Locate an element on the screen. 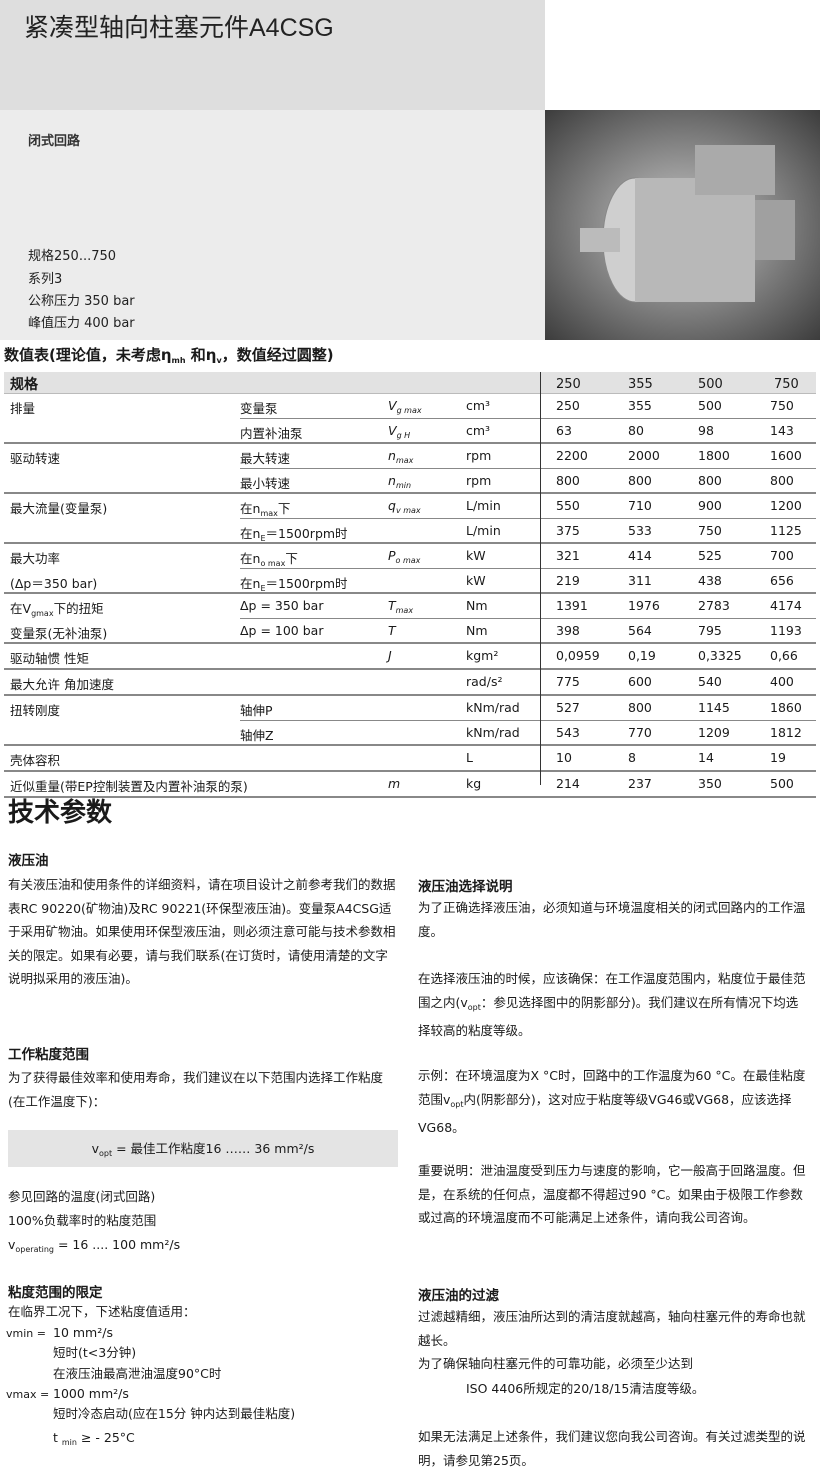 The width and height of the screenshot is (820, 1475). value-cell: 0,0959 is located at coordinates (578, 655).